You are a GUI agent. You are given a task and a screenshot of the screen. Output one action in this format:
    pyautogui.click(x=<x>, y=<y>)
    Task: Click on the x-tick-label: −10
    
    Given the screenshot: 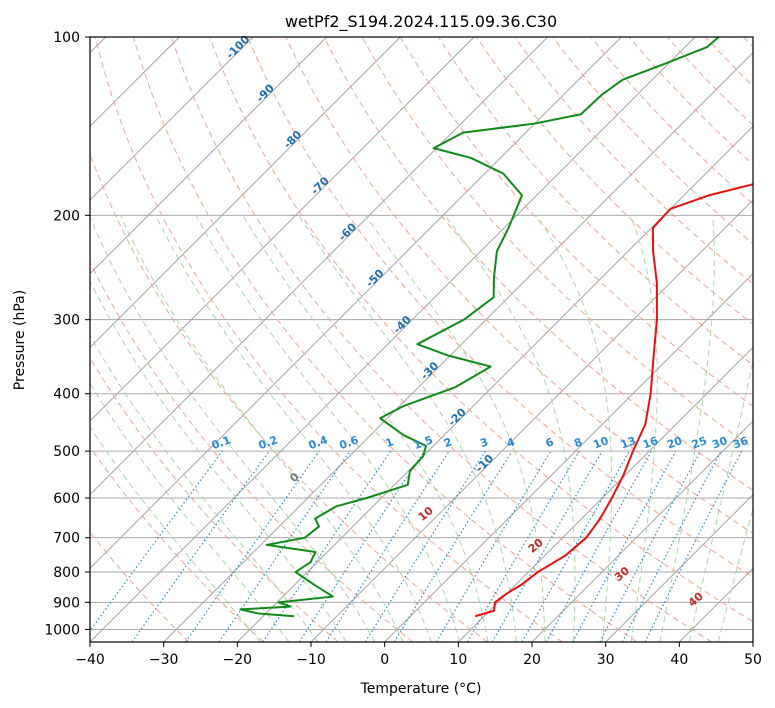 What is the action you would take?
    pyautogui.click(x=311, y=660)
    